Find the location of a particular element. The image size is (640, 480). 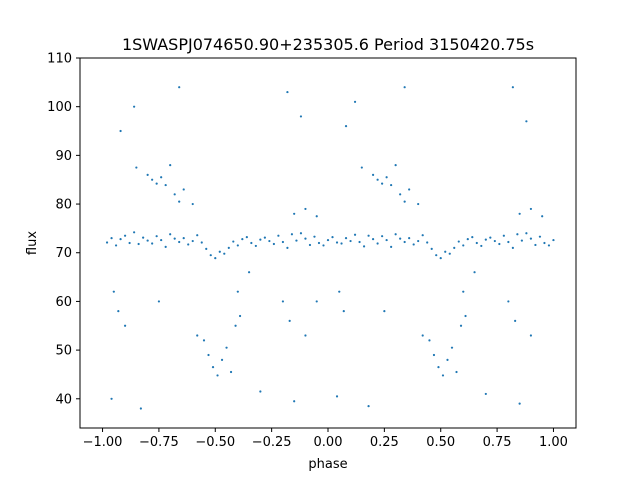

y-tick-label: 60 is located at coordinates (63, 302).